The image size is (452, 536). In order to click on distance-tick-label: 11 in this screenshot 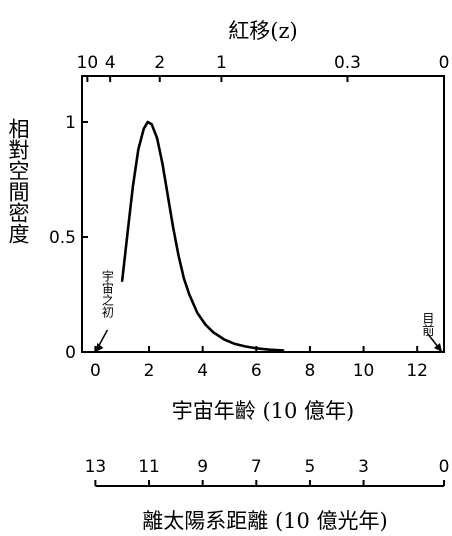, I will do `click(149, 467)`.